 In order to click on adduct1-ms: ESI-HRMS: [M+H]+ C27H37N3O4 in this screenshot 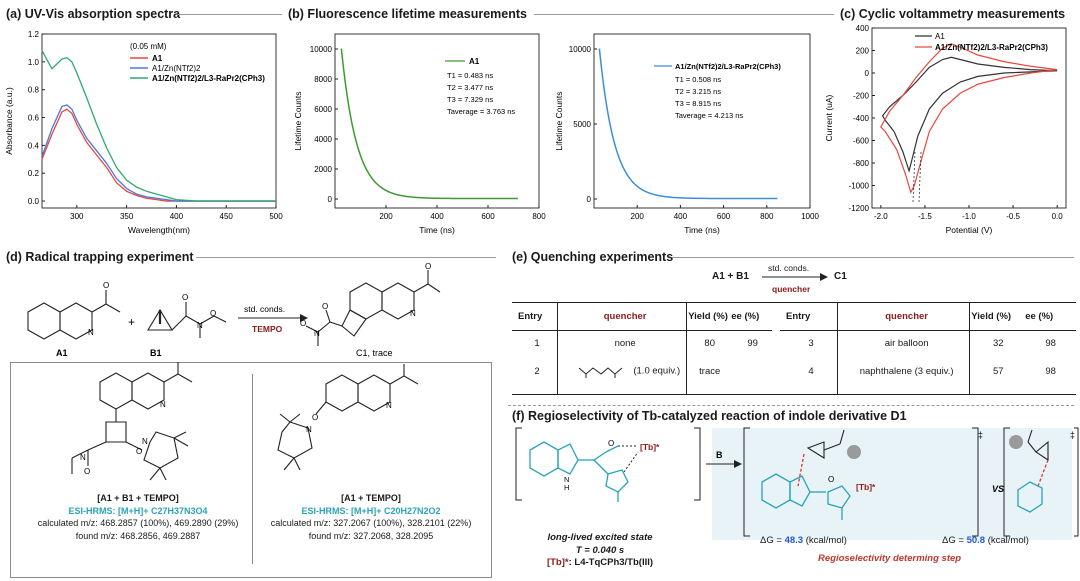, I will do `click(138, 510)`.